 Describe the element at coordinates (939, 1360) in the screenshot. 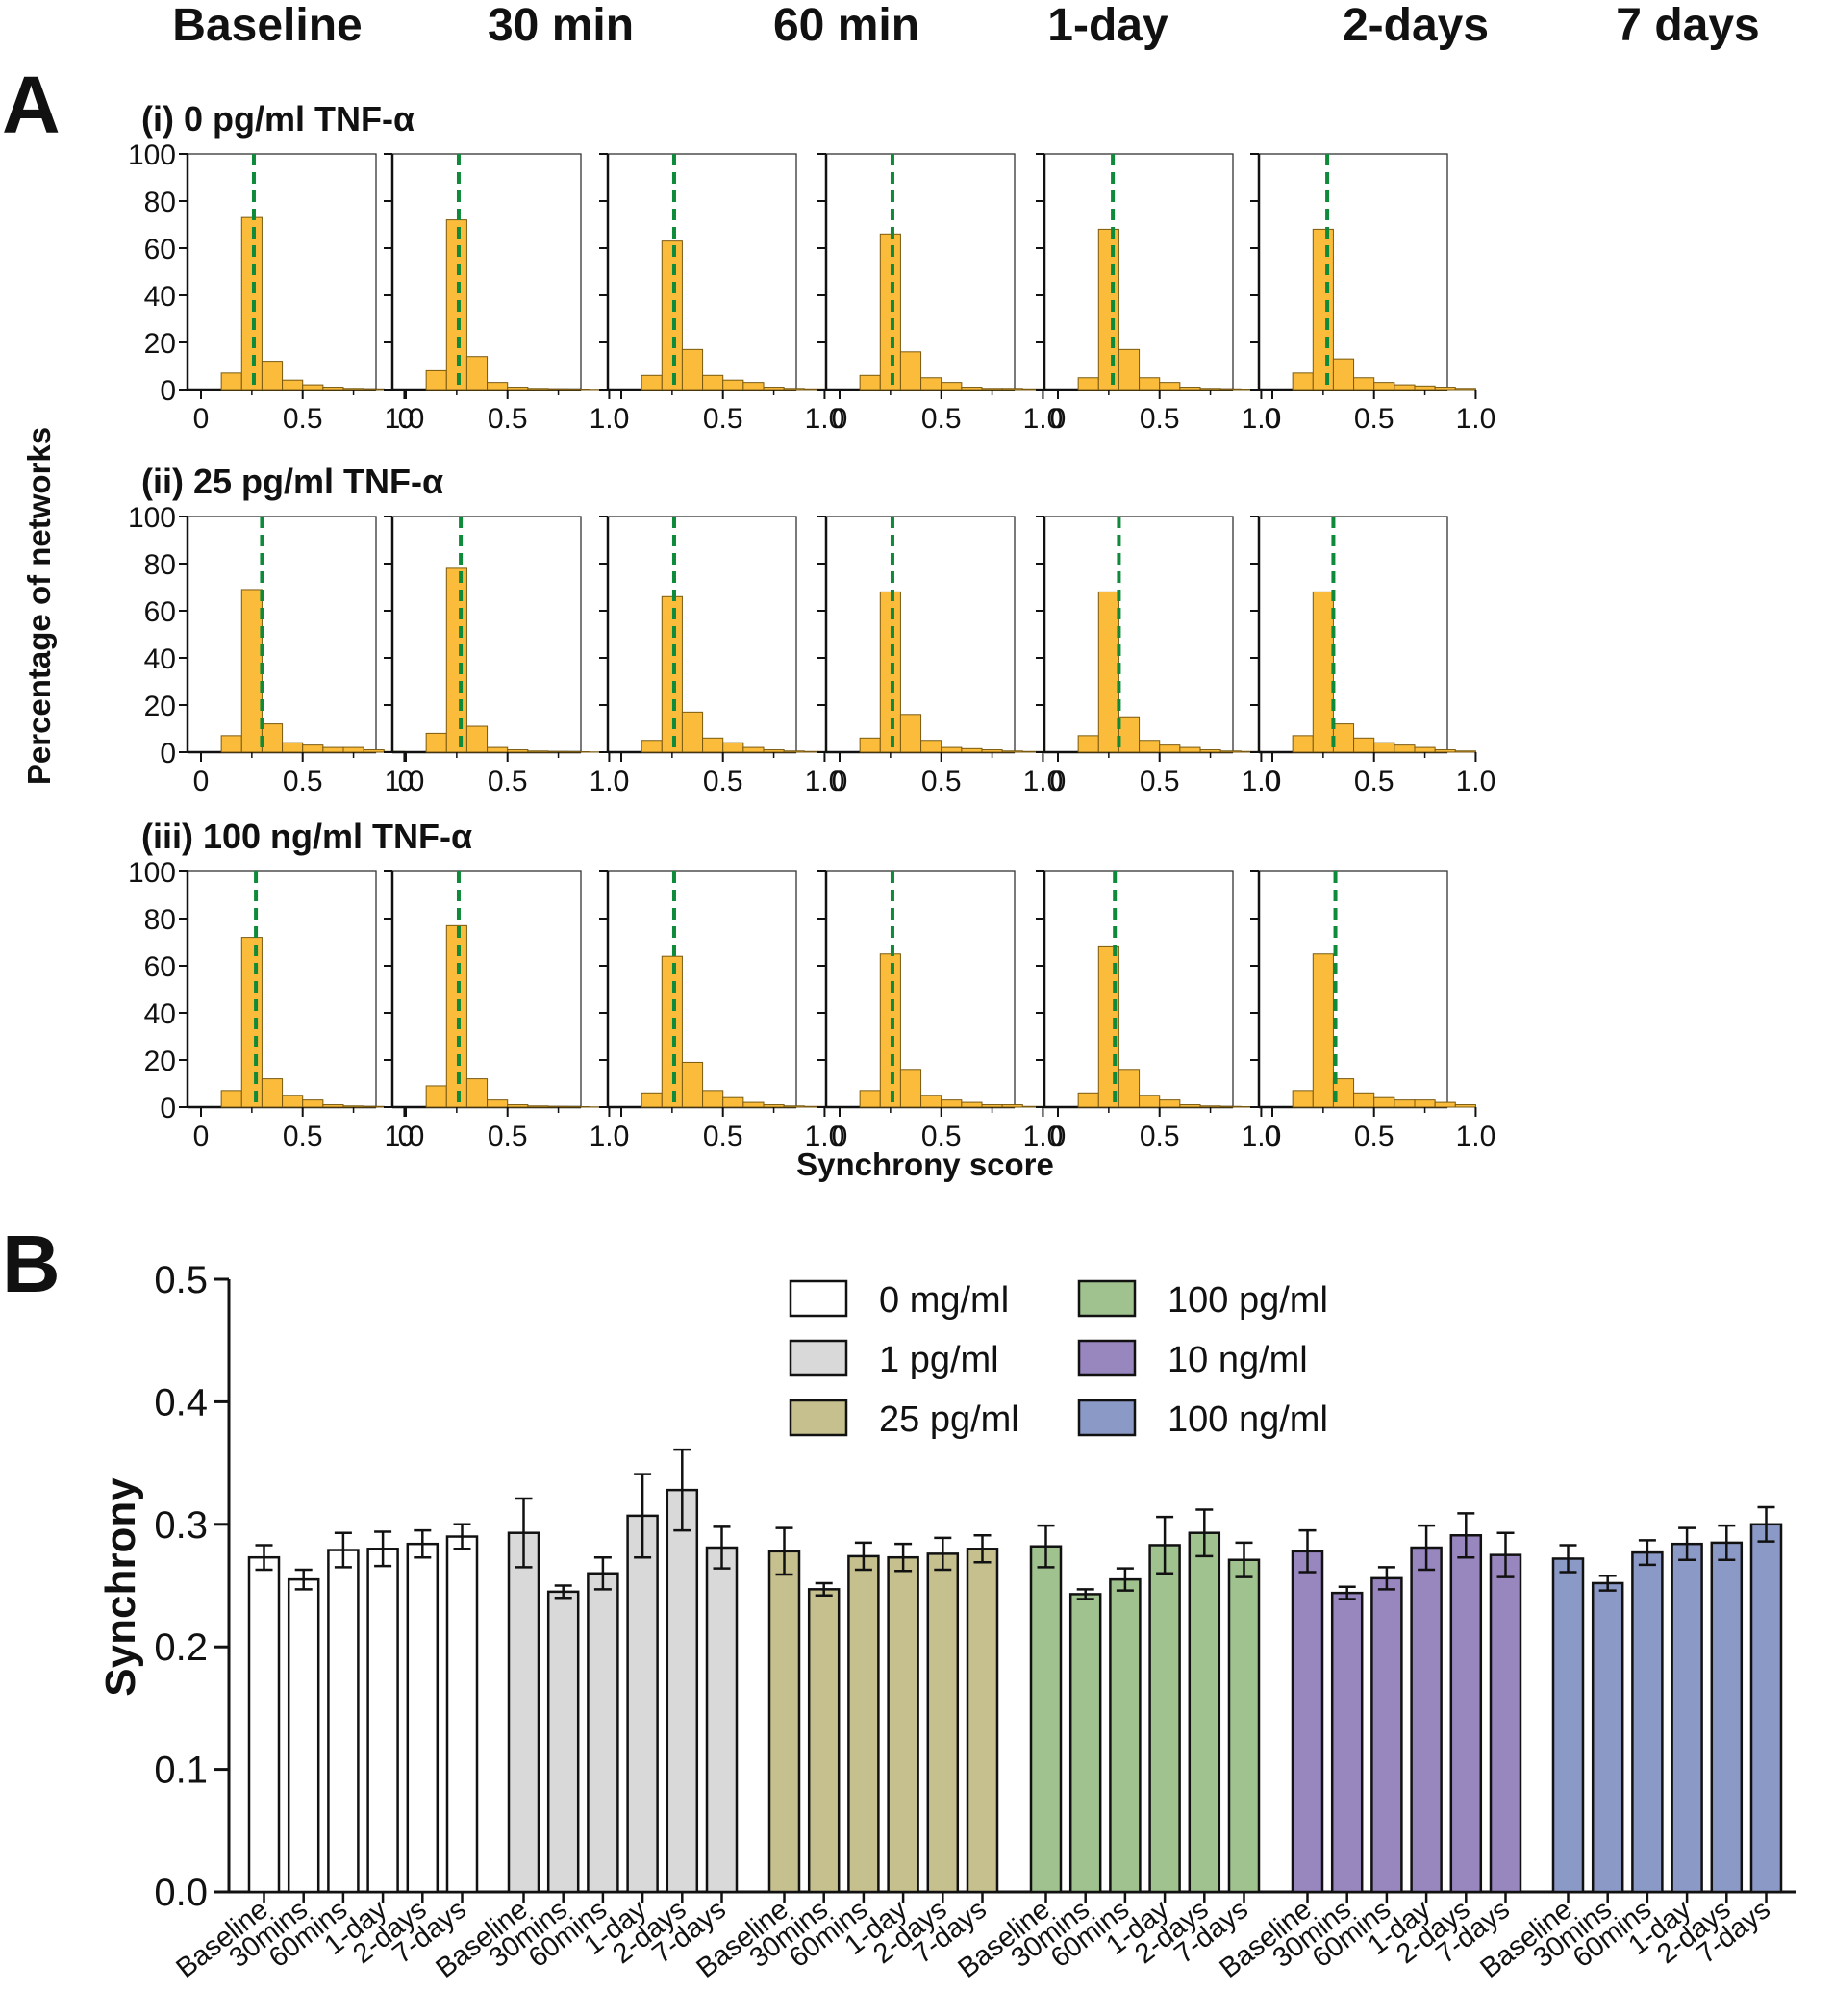

I see `legend-label: 1 pg/ml` at that location.